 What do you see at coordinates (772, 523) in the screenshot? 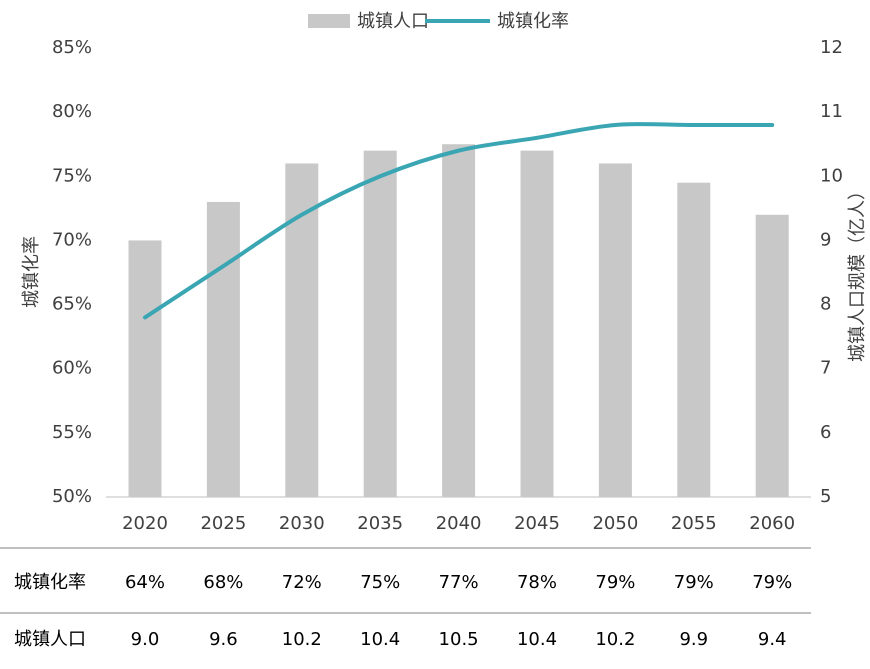
I see `x-tick-label: 2060` at bounding box center [772, 523].